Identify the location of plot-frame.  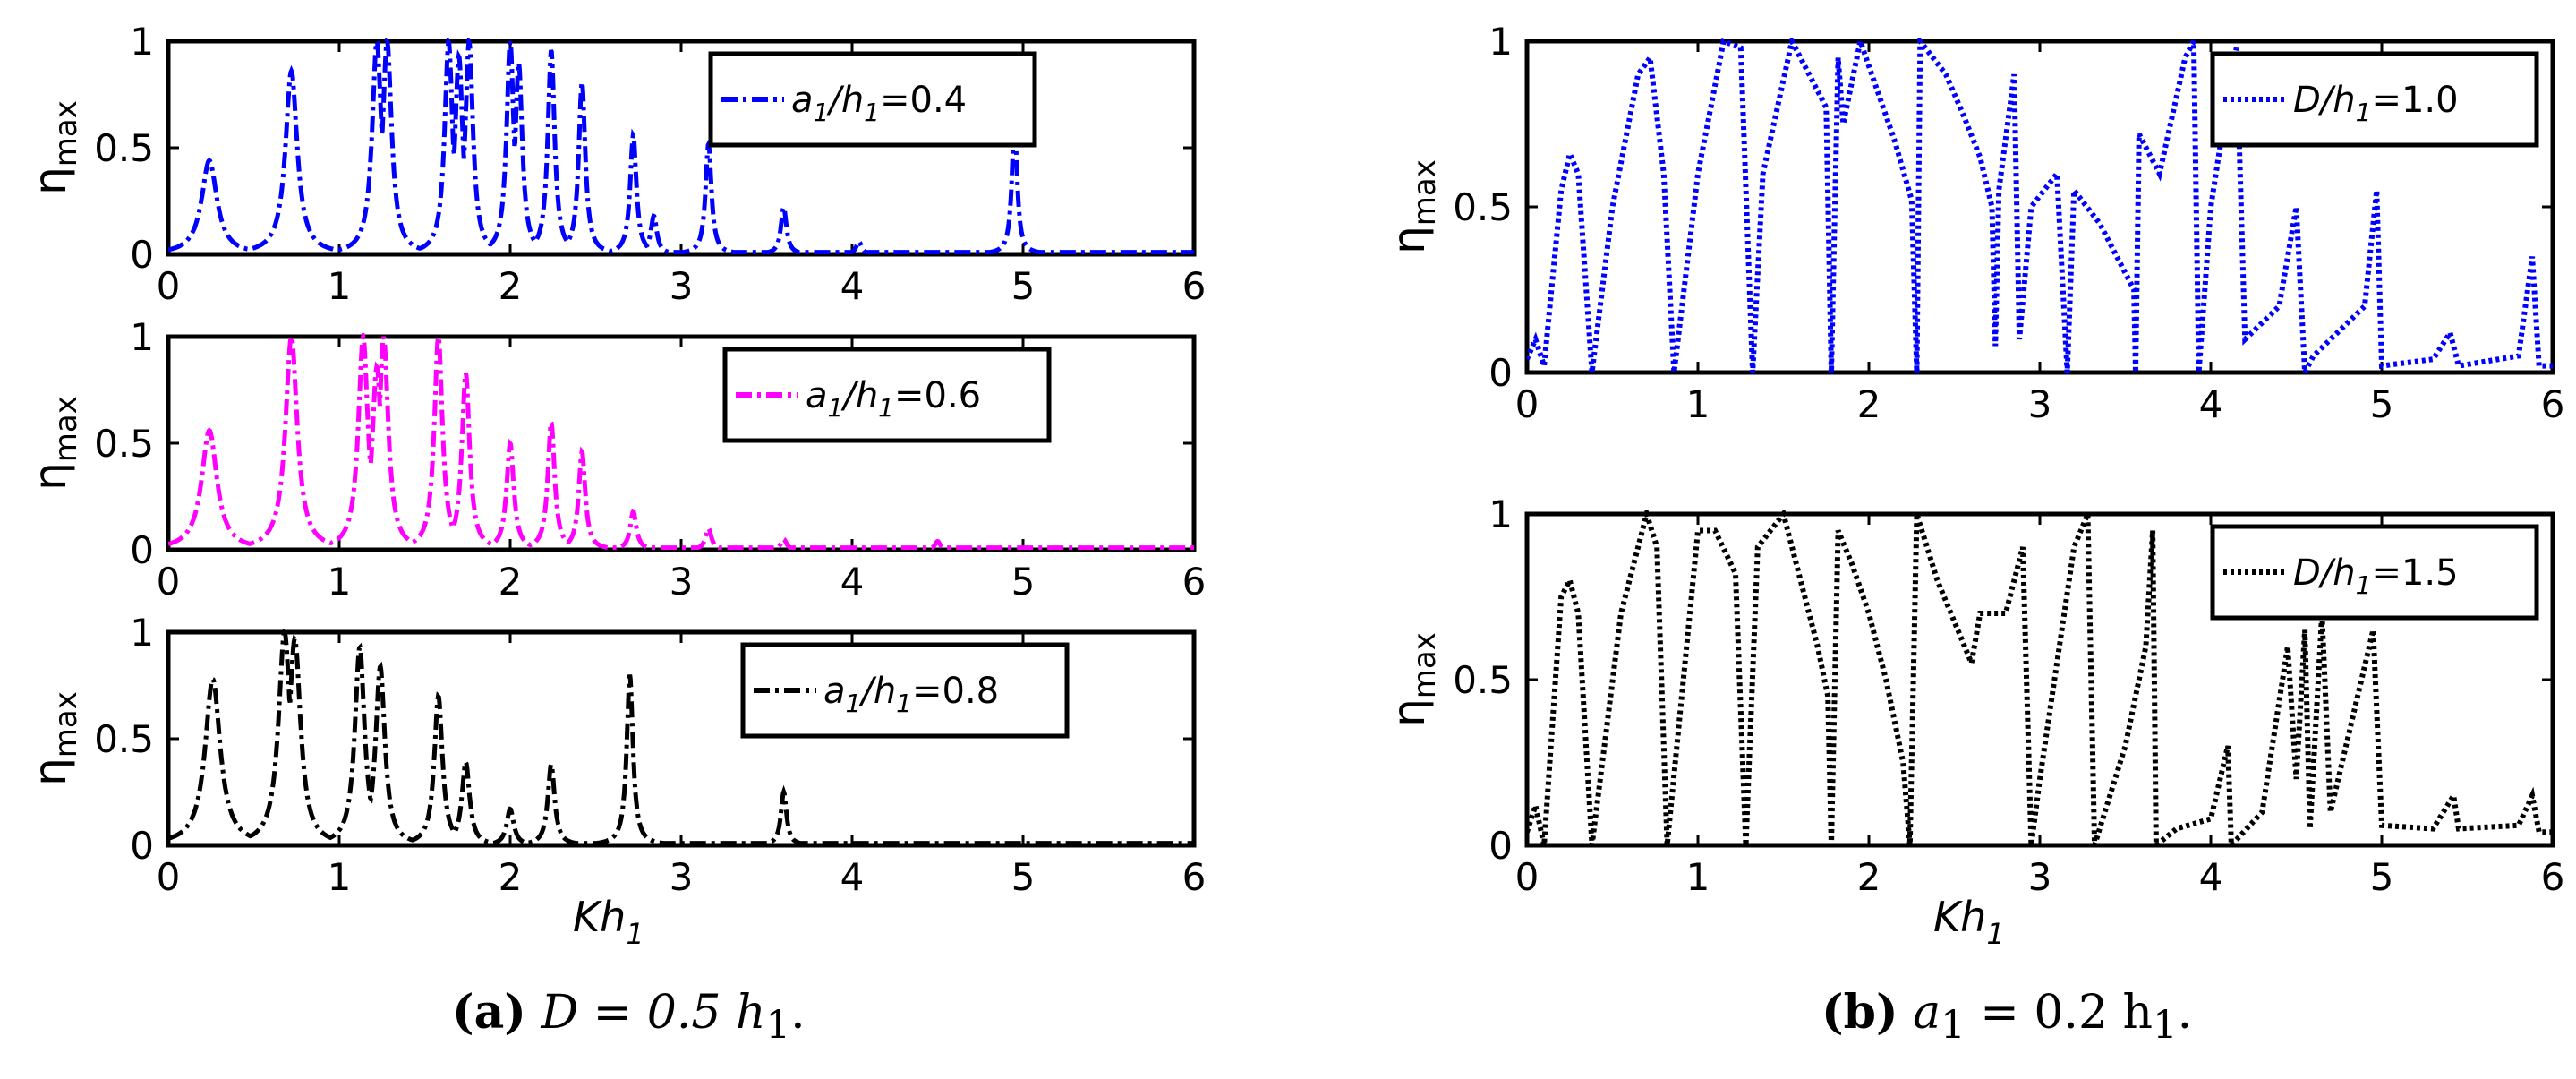
(681, 148).